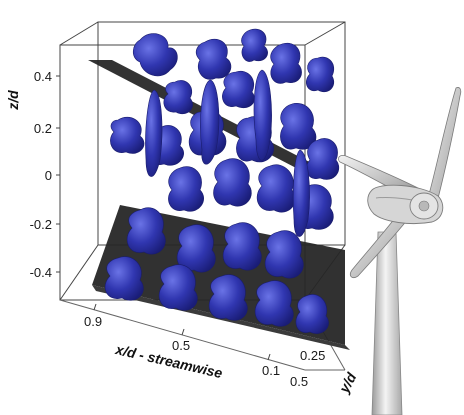  What do you see at coordinates (43, 76) in the screenshot?
I see `z-tick-0: 0.4` at bounding box center [43, 76].